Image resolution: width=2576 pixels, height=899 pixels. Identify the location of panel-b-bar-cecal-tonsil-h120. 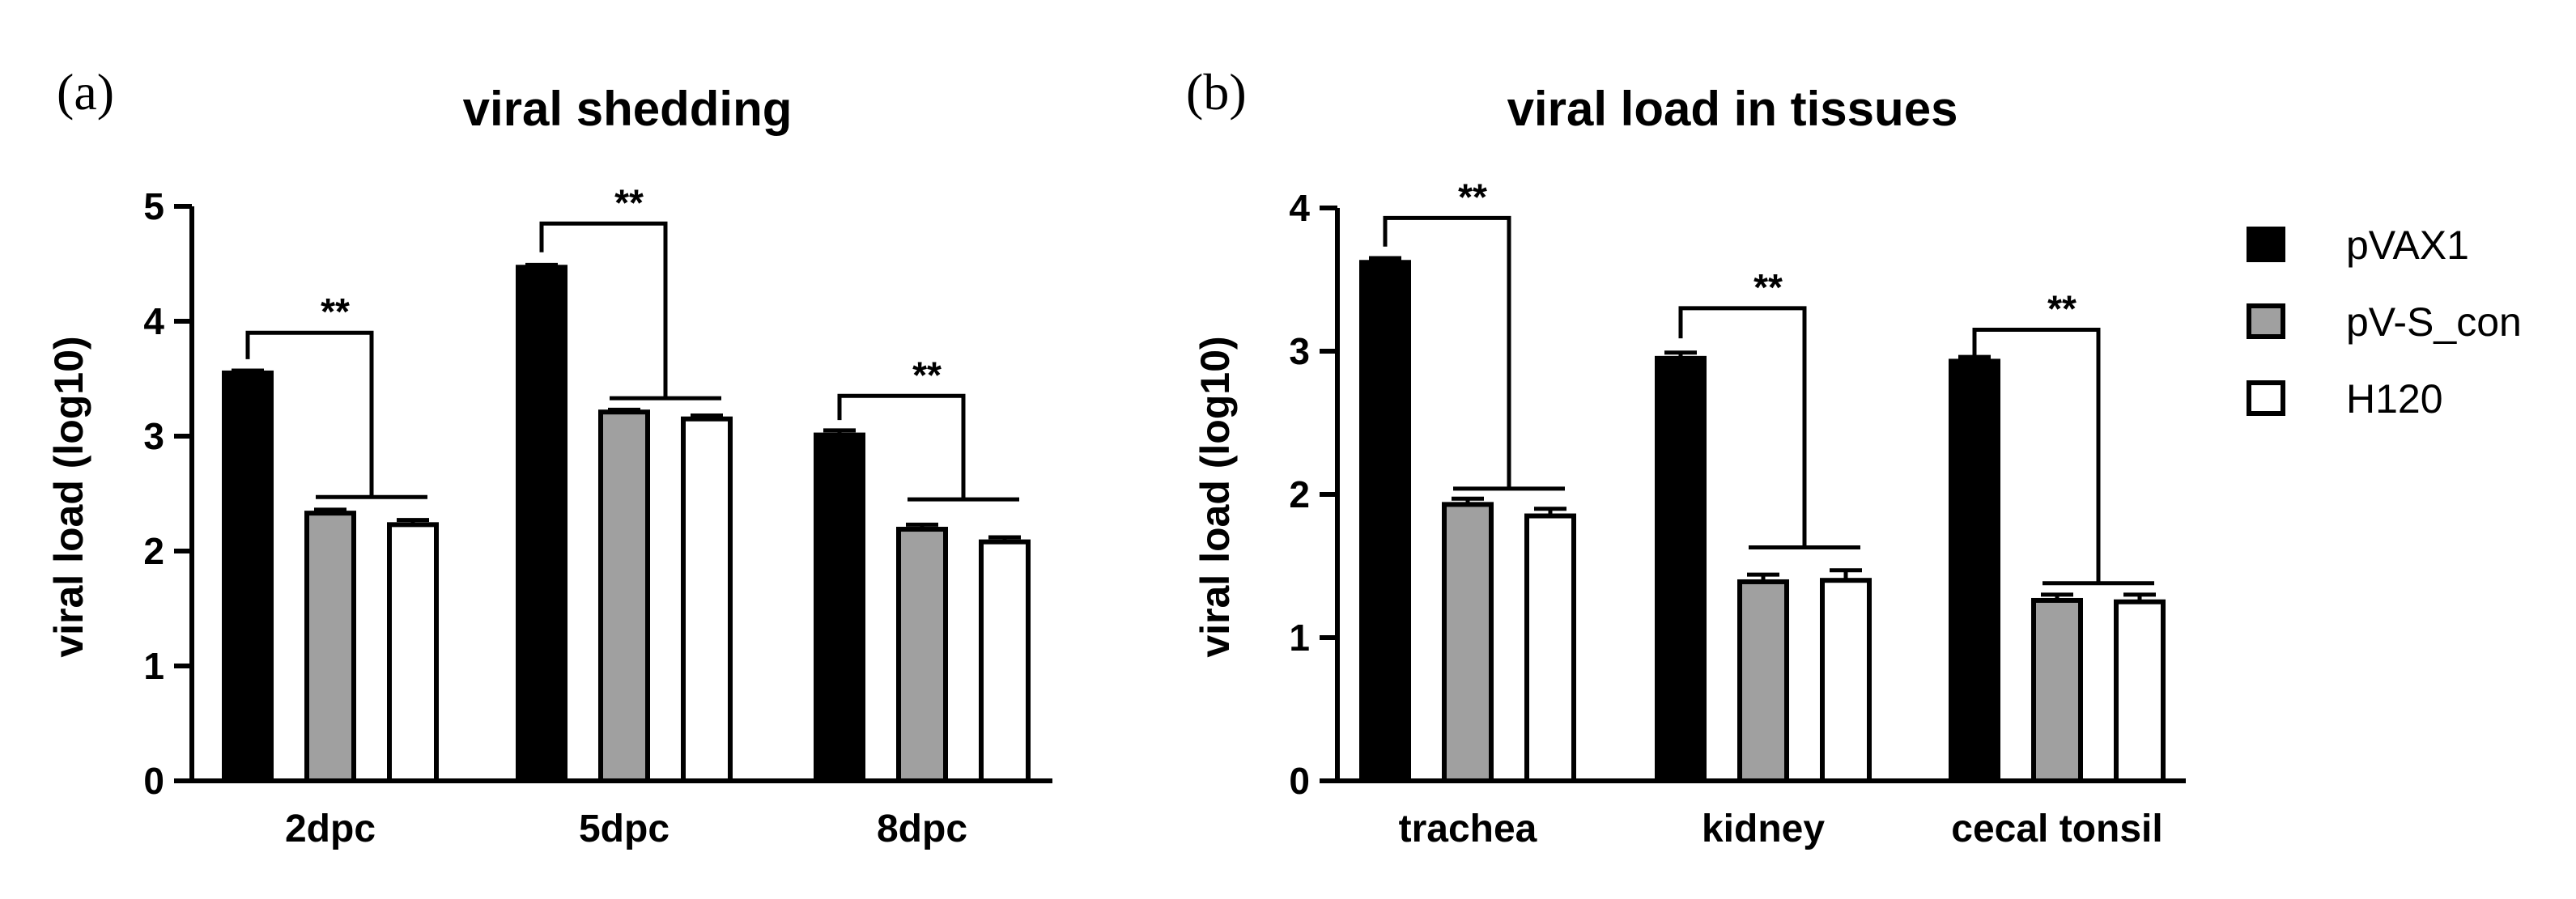
(2140, 691).